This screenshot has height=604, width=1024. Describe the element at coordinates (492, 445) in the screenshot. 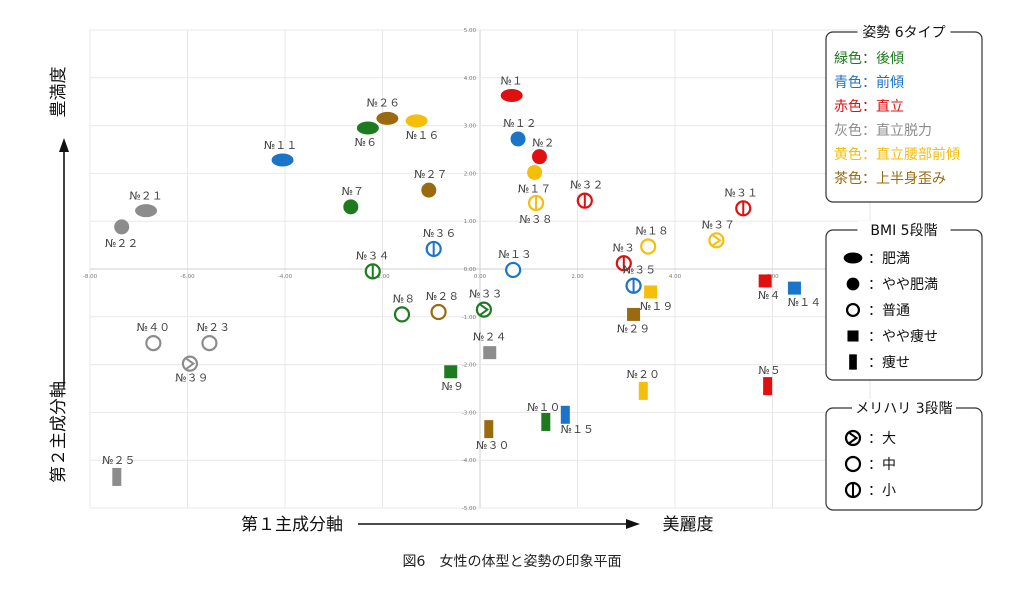

I see `point-label: №３０` at that location.